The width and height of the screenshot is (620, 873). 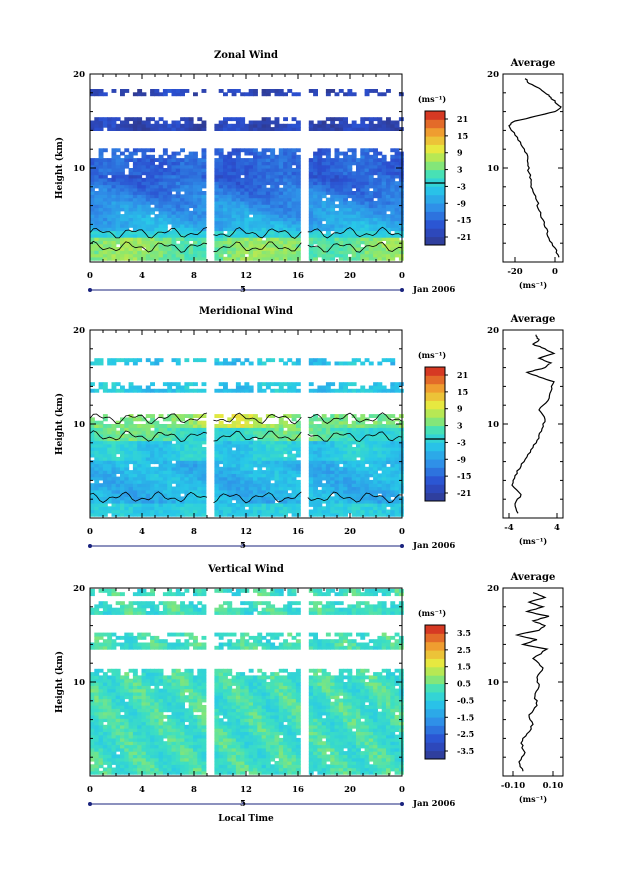 I want to click on profile-y-tick-label: 20, so click(x=493, y=75).